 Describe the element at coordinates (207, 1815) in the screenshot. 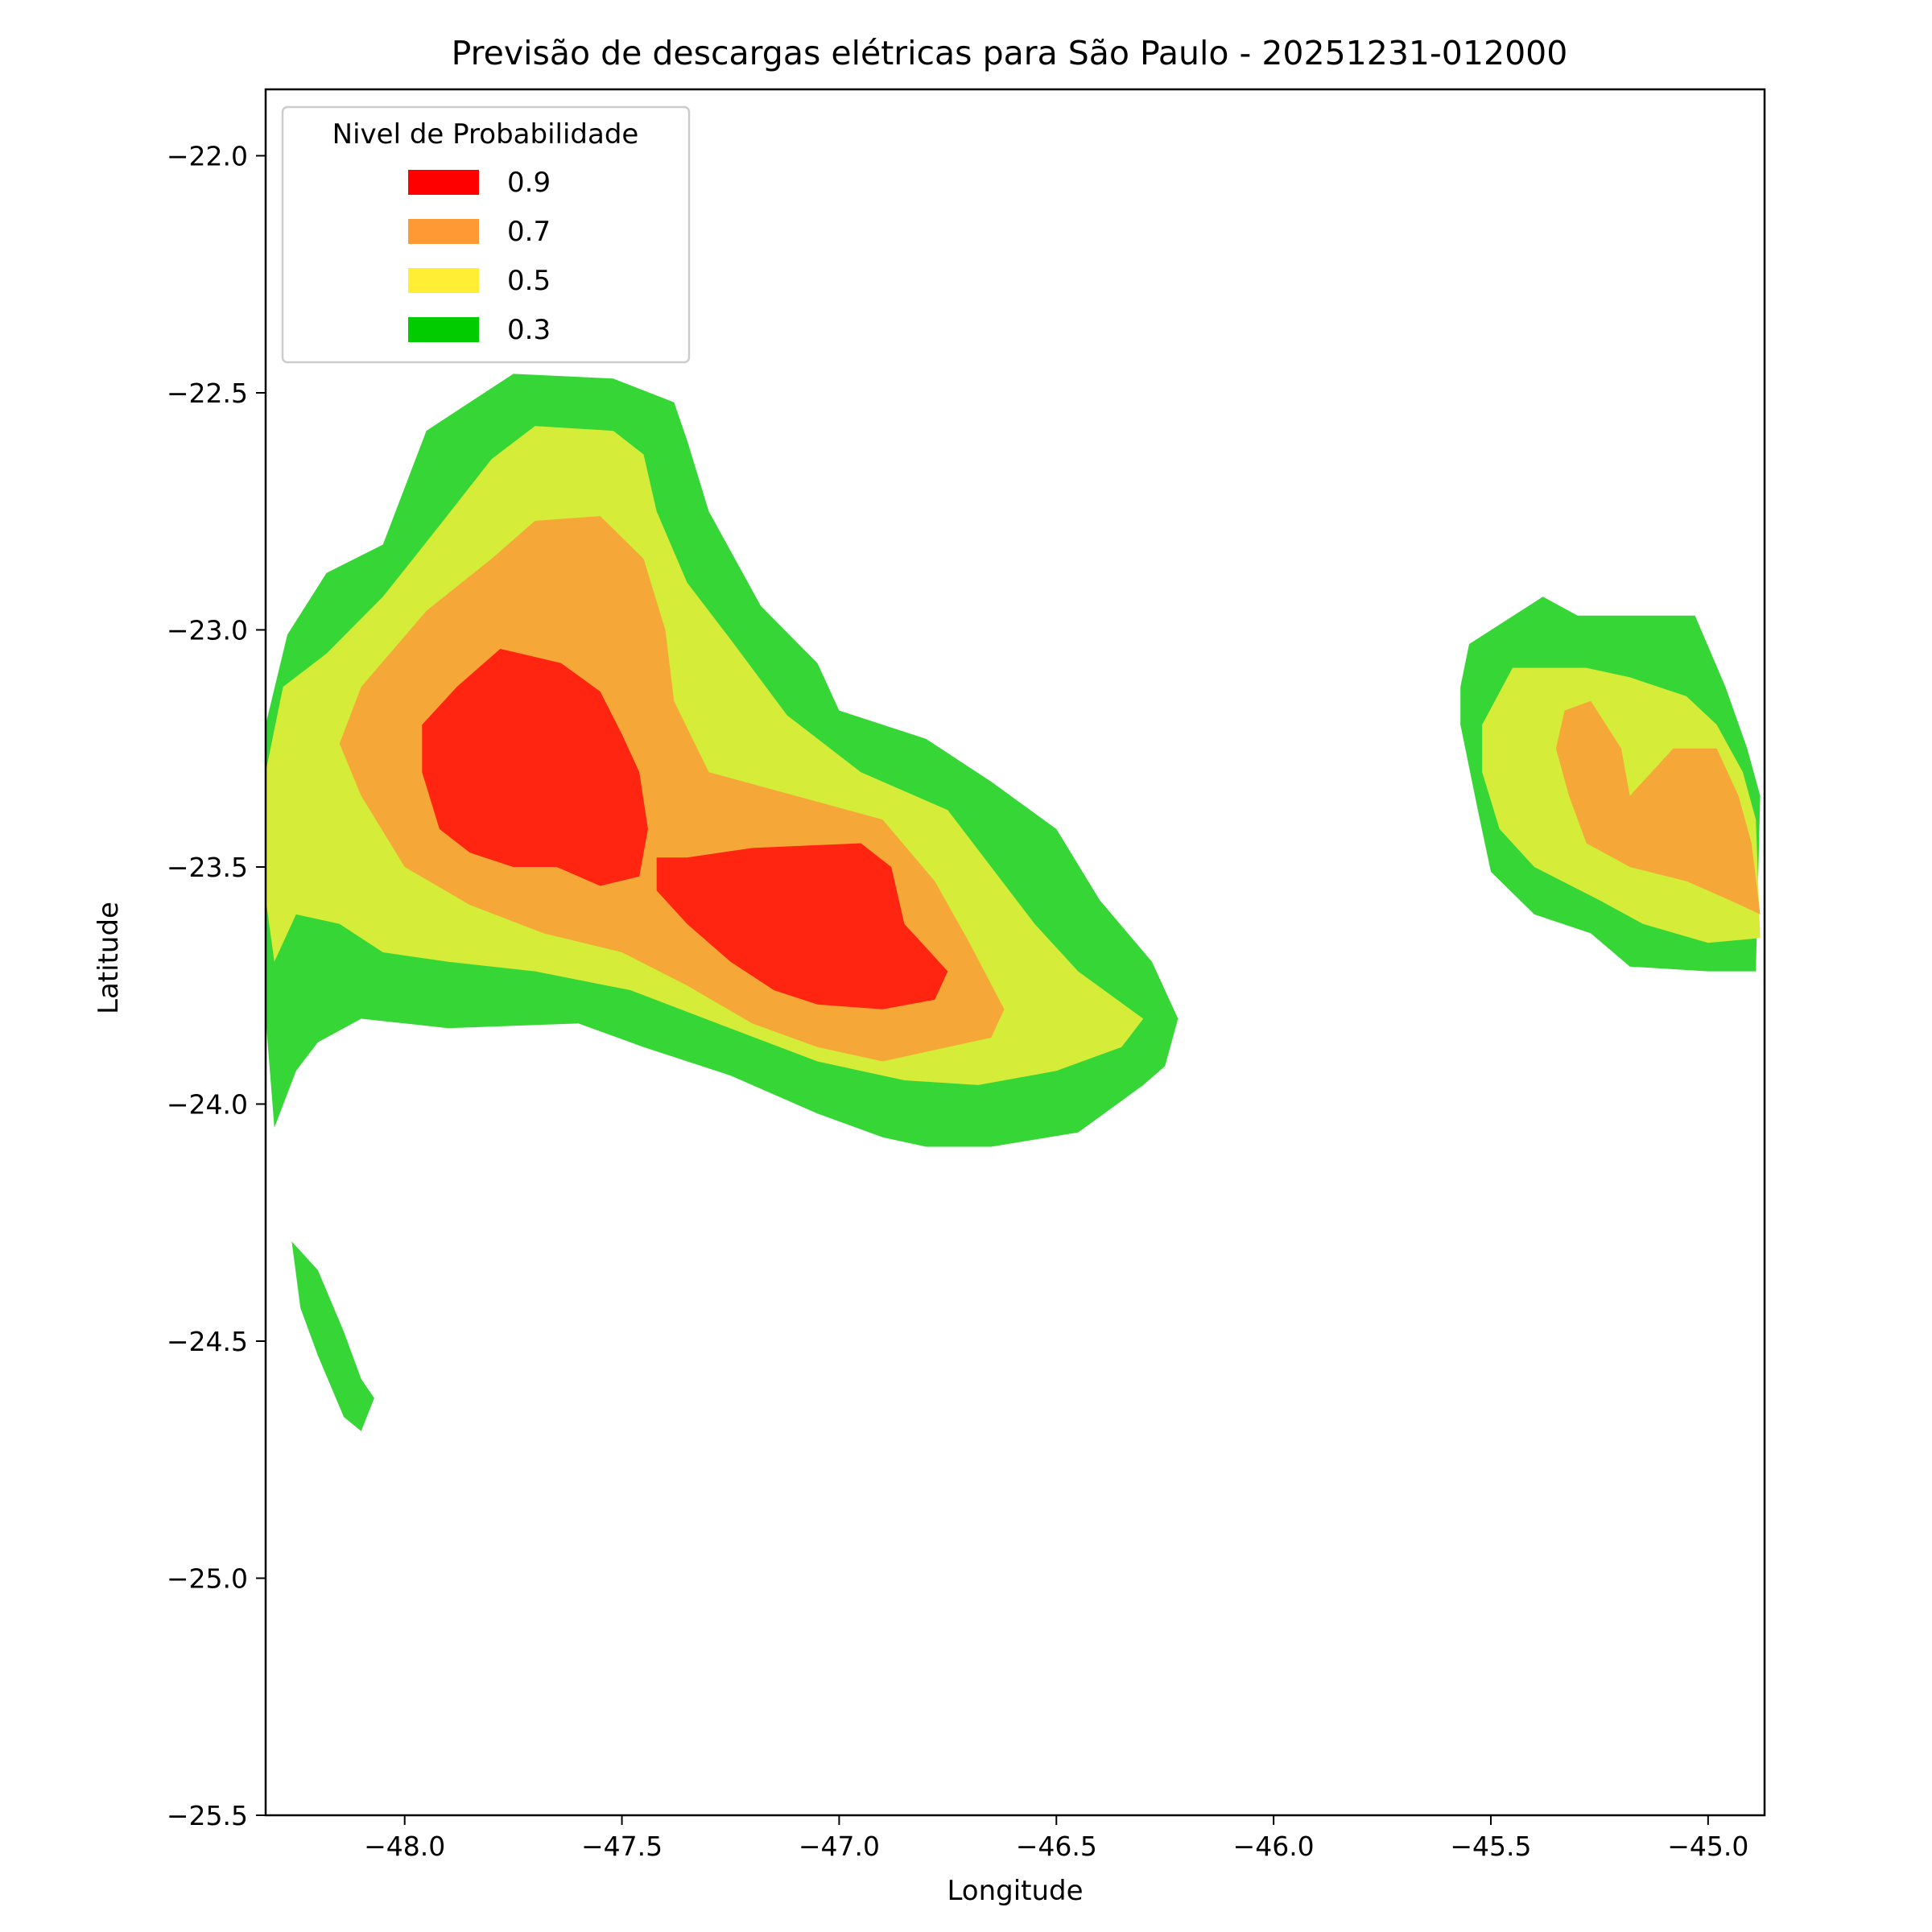

I see `y-tick-label: −25.5` at that location.